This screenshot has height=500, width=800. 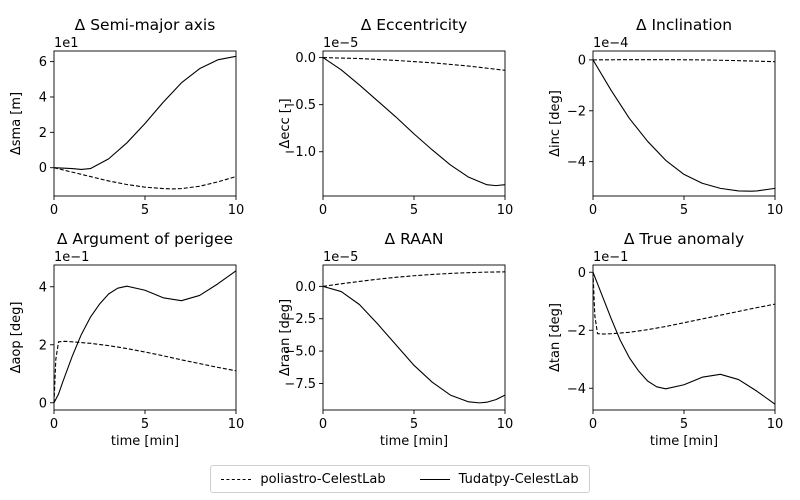 What do you see at coordinates (300, 105) in the screenshot?
I see `y-tick-label: −0.5` at bounding box center [300, 105].